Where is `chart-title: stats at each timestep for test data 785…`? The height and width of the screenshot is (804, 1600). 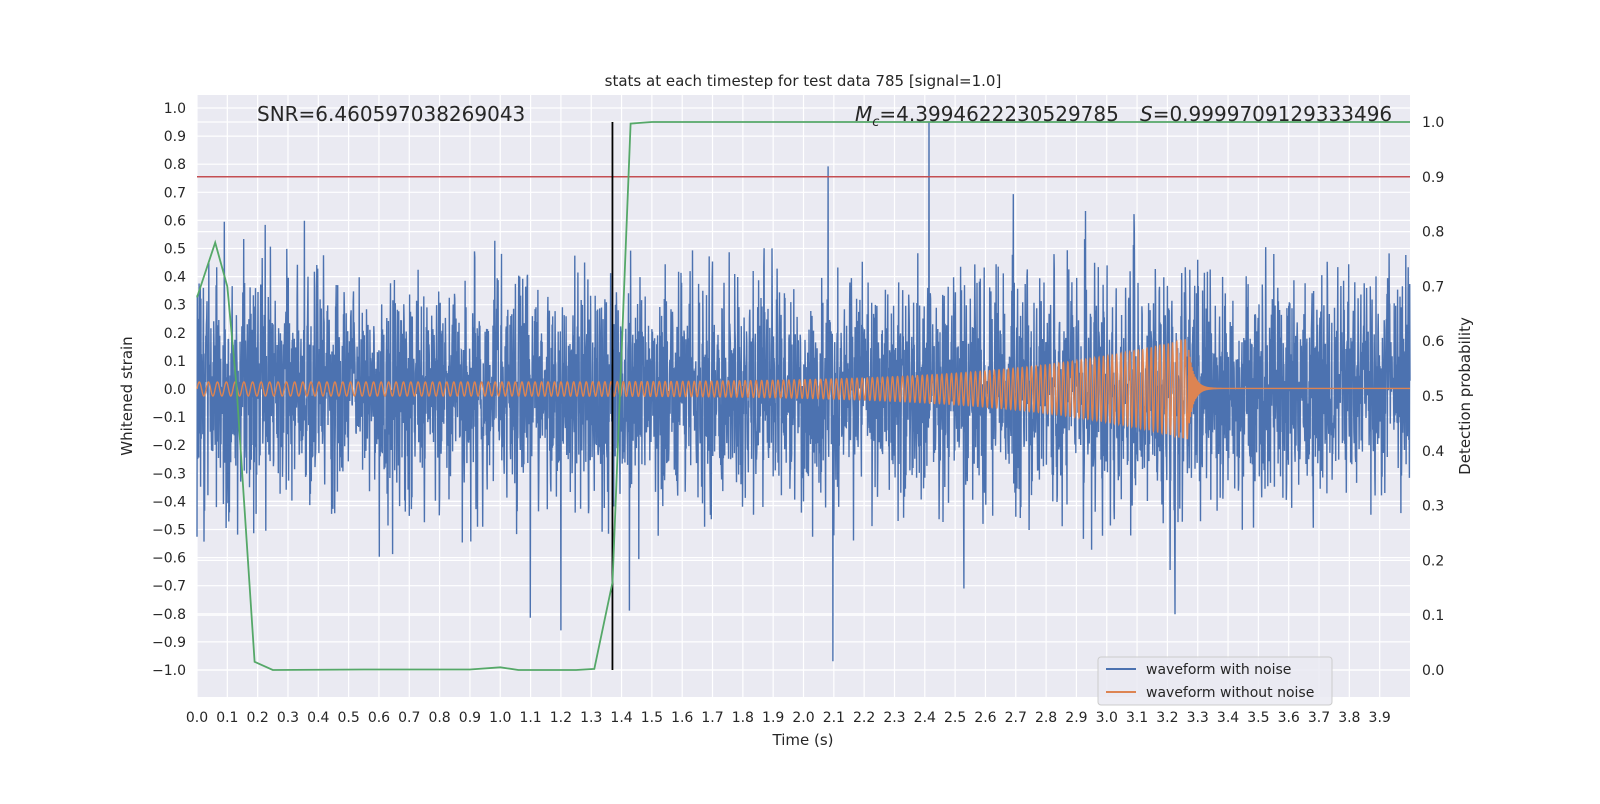
chart-title: stats at each timestep for test data 785… is located at coordinates (803, 81).